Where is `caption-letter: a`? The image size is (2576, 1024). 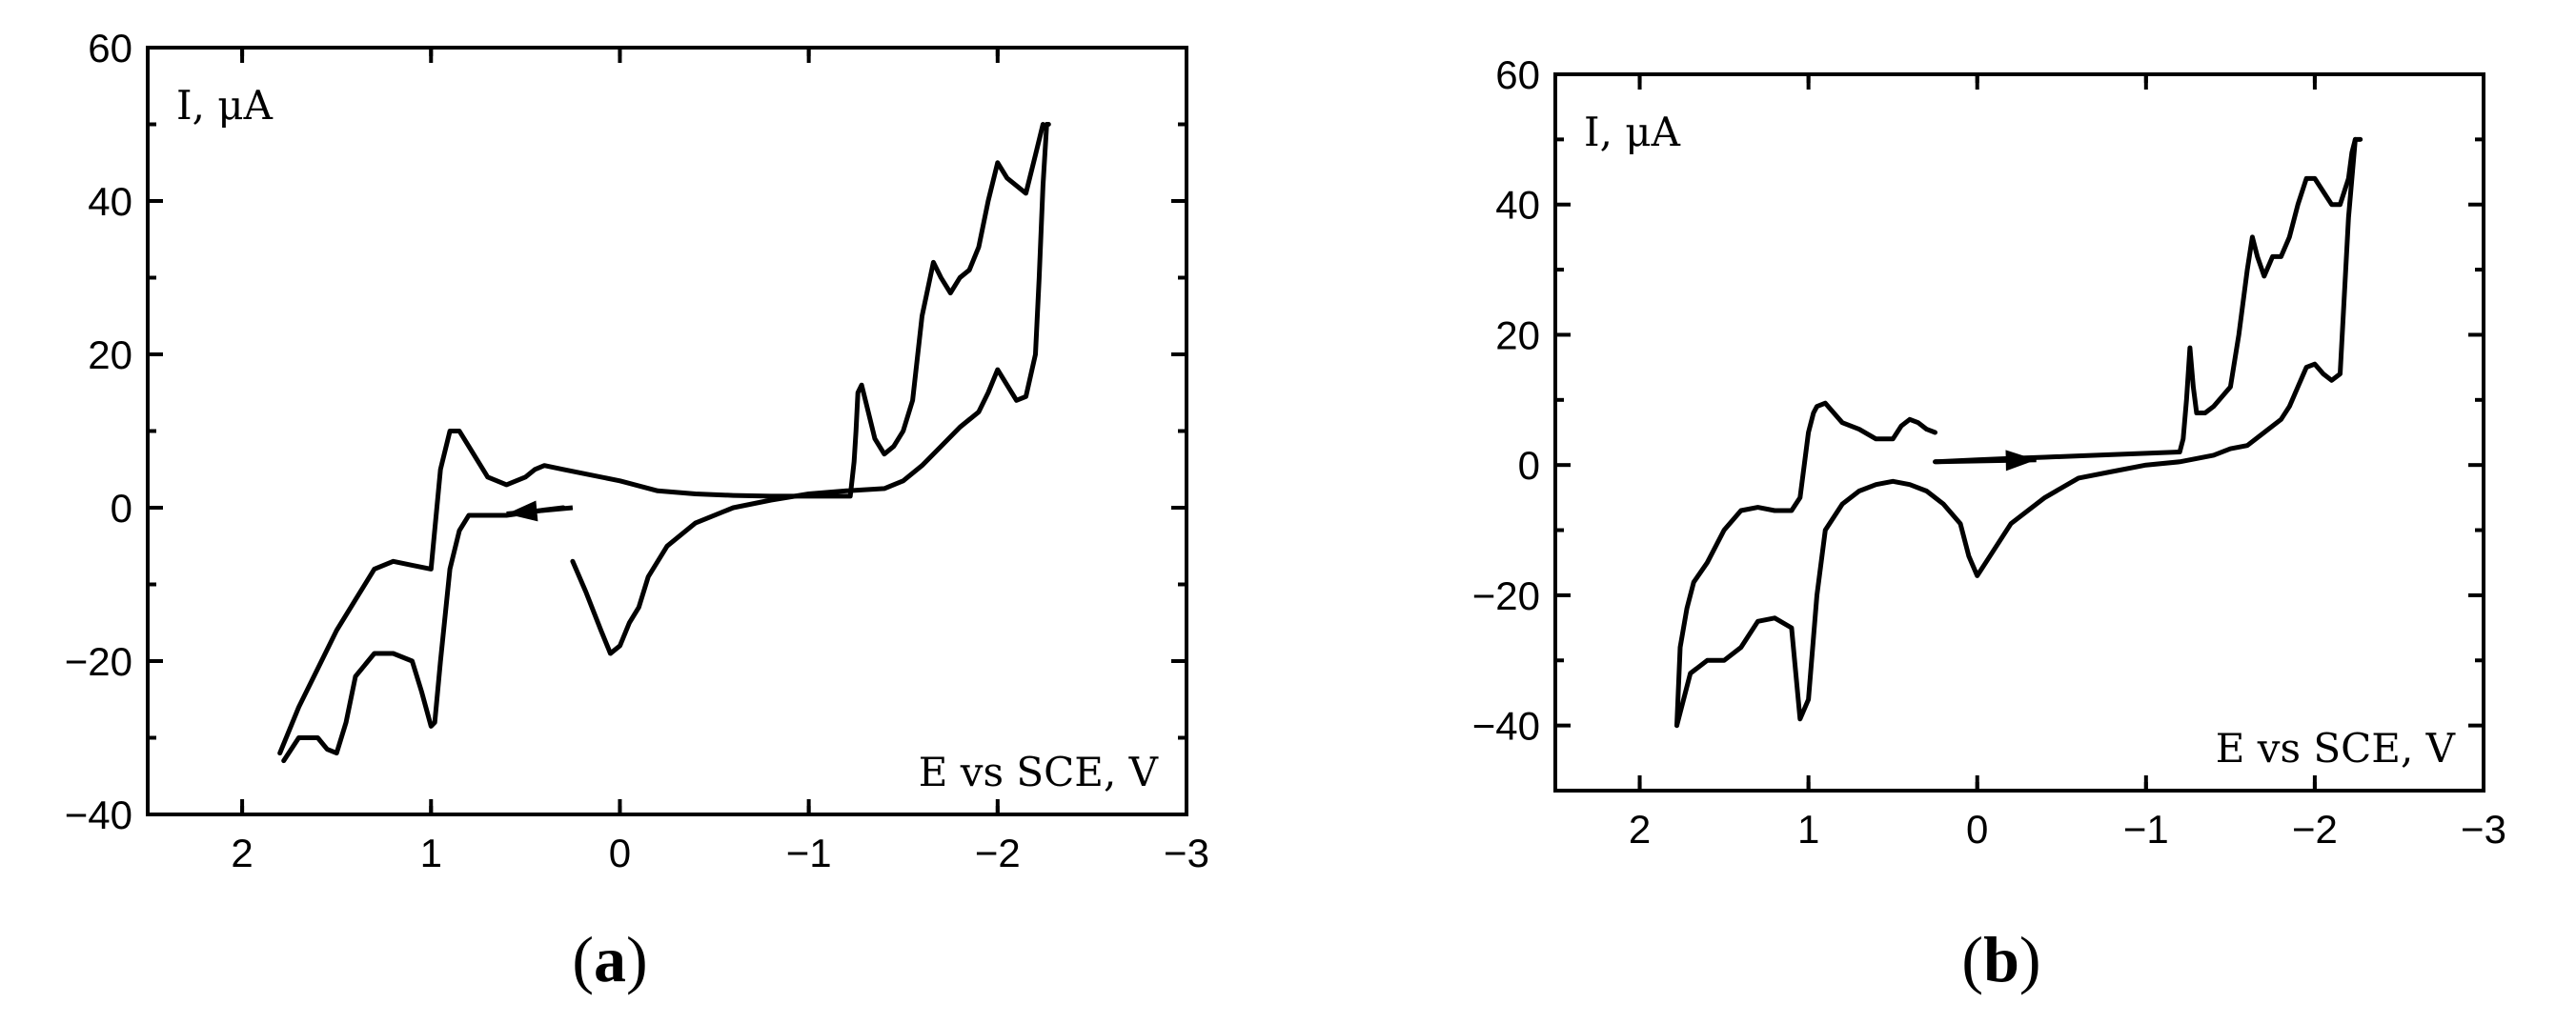 caption-letter: a is located at coordinates (610, 959).